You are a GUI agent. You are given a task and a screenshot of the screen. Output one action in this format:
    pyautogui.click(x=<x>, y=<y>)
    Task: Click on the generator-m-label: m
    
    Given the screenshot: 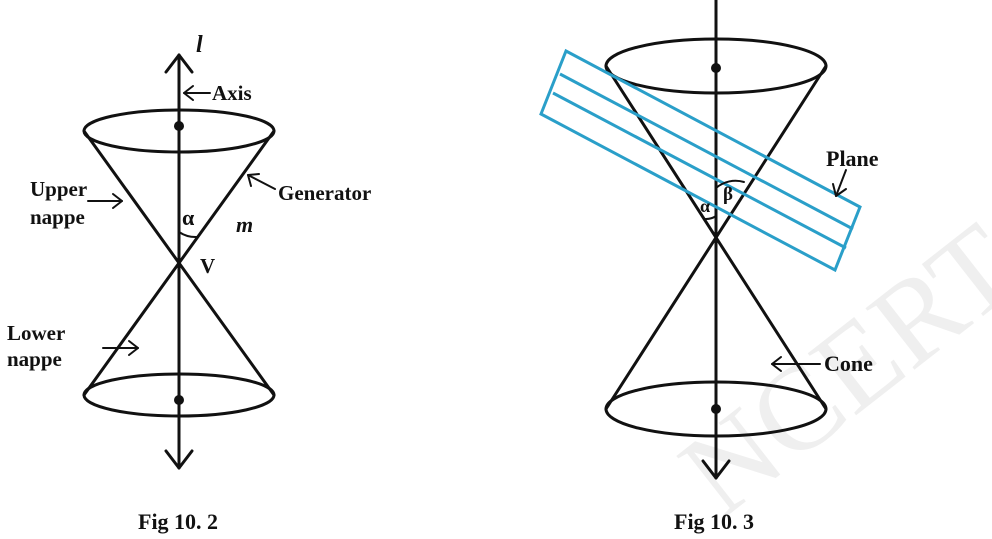 What is the action you would take?
    pyautogui.click(x=244, y=224)
    